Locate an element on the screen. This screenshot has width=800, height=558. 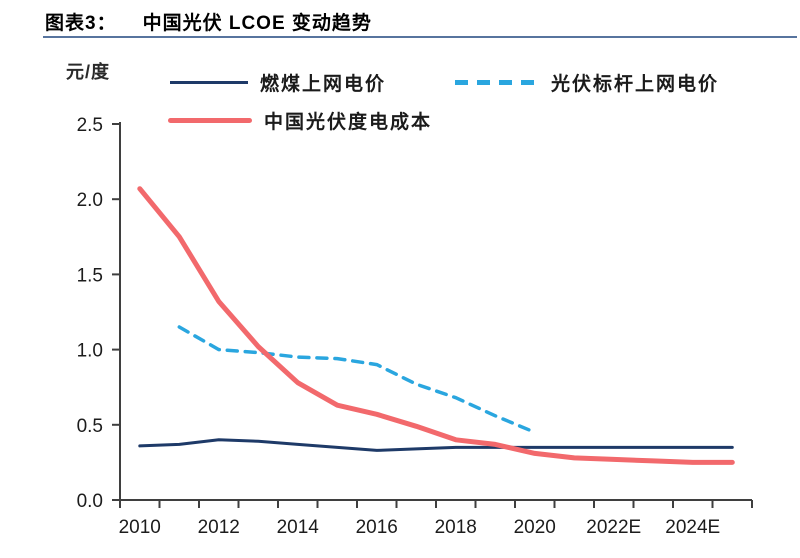
y-axis-unit-label: 元/度 is located at coordinates (88, 72).